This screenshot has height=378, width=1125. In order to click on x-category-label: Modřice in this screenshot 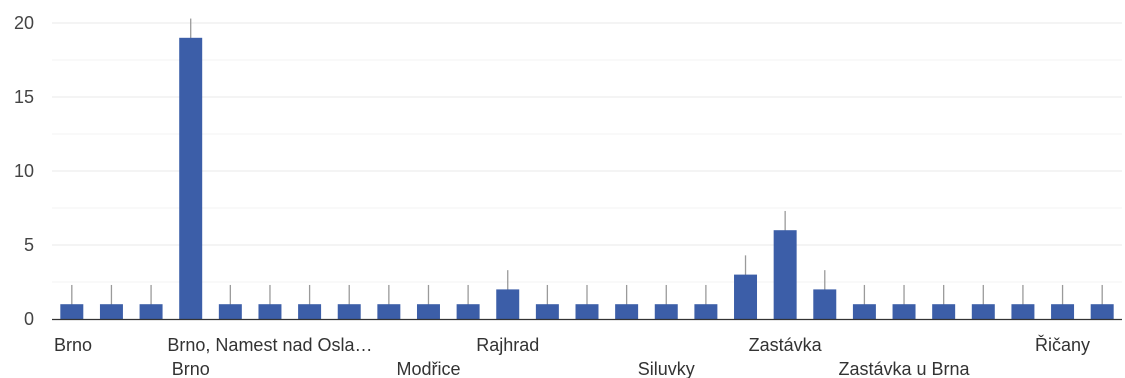, I will do `click(428, 368)`.